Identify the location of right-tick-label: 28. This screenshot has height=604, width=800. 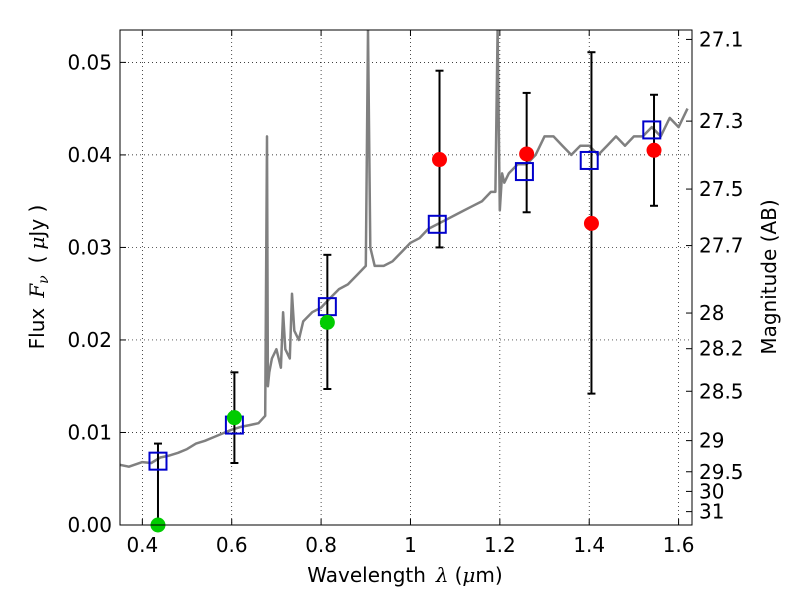
(711, 313).